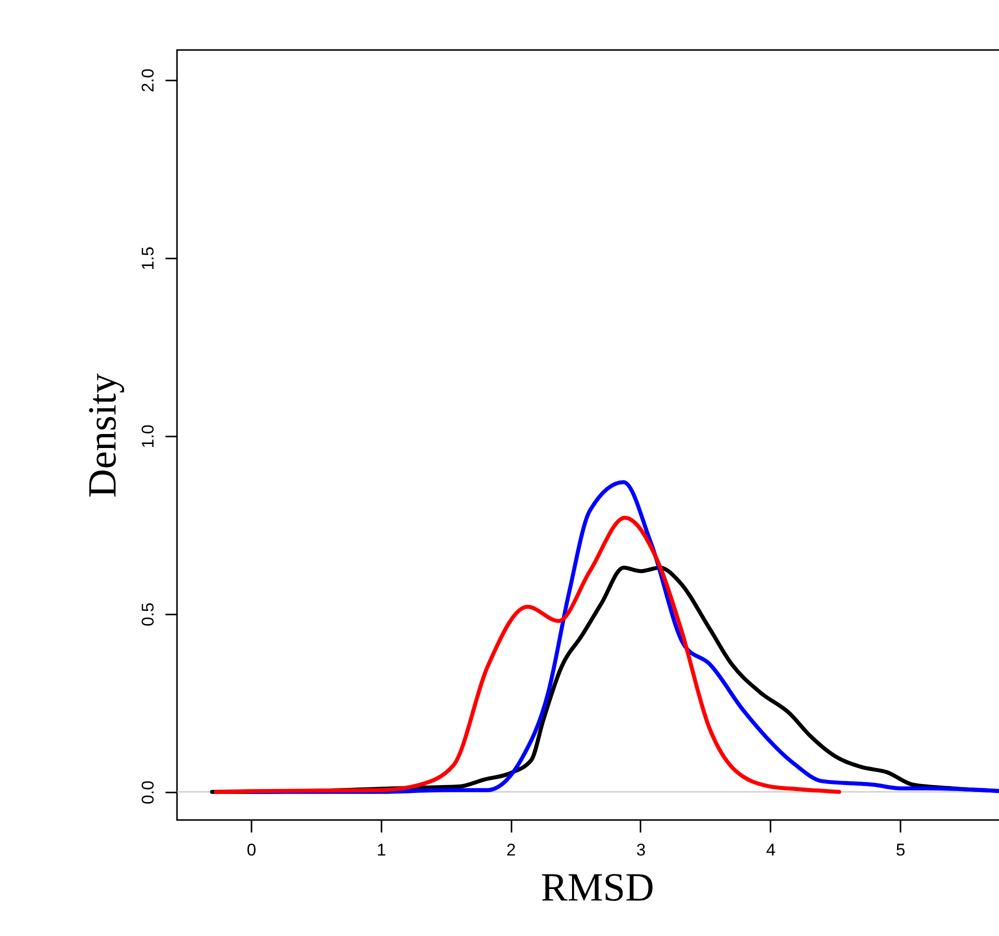 The height and width of the screenshot is (936, 999). What do you see at coordinates (148, 258) in the screenshot?
I see `y-tick-label: 1.5` at bounding box center [148, 258].